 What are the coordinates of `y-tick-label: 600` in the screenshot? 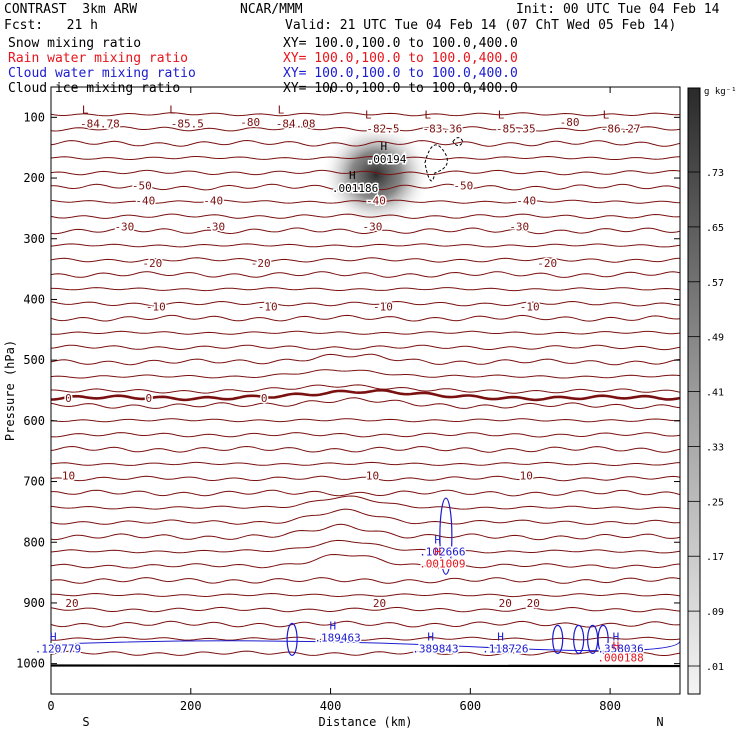 It's located at (34, 421).